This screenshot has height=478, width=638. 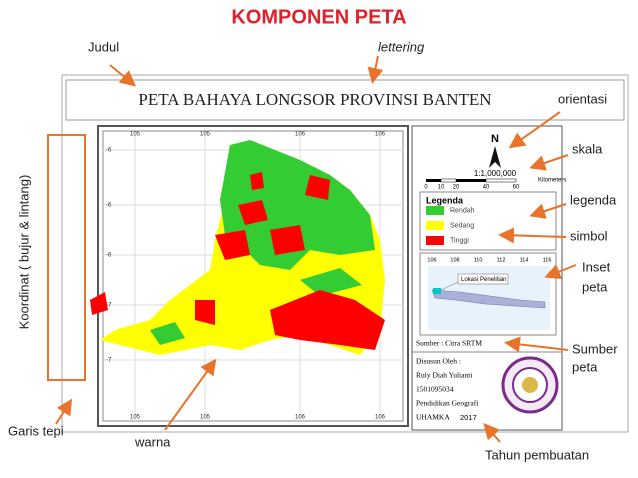 What do you see at coordinates (103, 46) in the screenshot?
I see `label-judul: Judul` at bounding box center [103, 46].